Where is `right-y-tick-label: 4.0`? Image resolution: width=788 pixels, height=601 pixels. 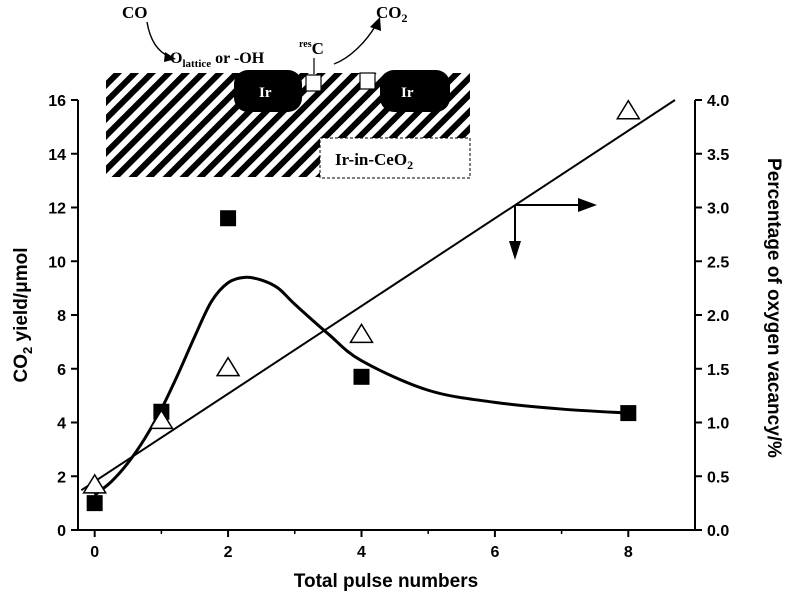
right-y-tick-label: 4.0 is located at coordinates (718, 101).